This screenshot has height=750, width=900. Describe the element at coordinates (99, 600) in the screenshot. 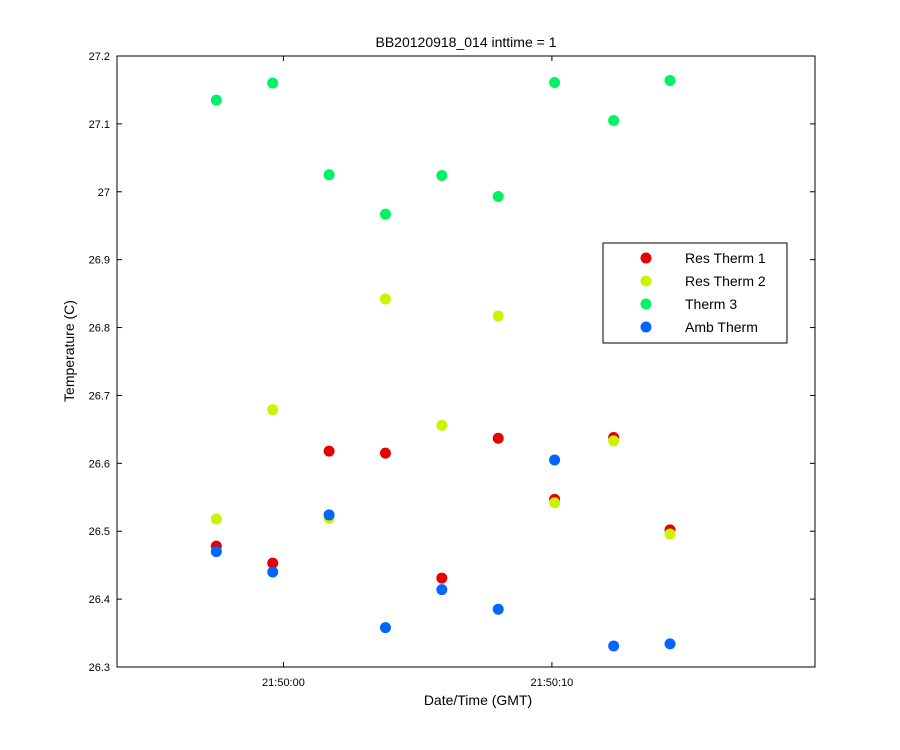

I see `y-tick-label: 26.4` at that location.